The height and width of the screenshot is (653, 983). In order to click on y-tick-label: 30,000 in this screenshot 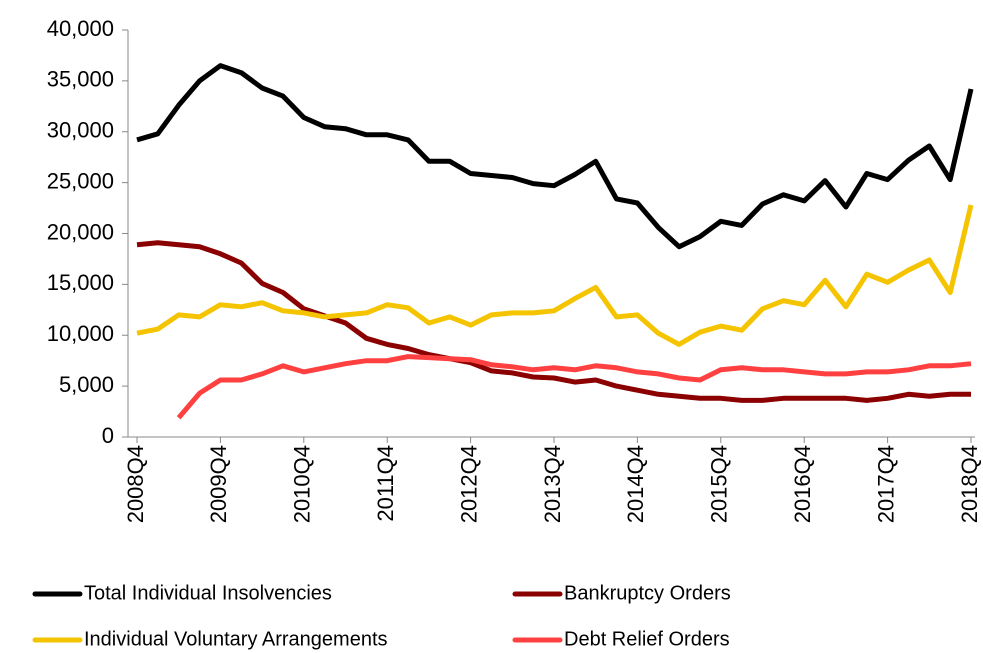, I will do `click(80, 130)`.